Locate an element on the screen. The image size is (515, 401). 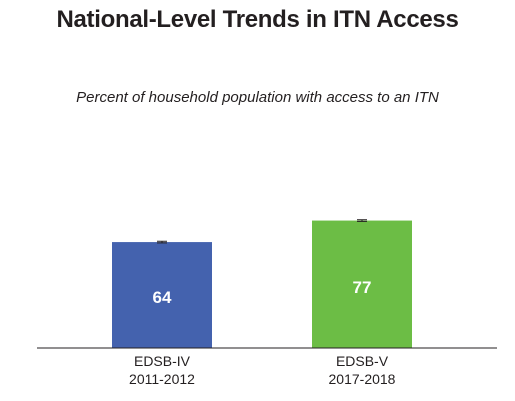
data-label-1: 64 is located at coordinates (162, 297).